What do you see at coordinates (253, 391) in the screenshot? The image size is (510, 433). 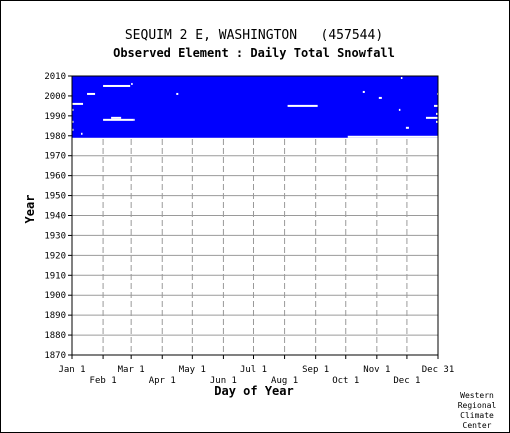 I see `x-axis-title: Day of Year` at bounding box center [253, 391].